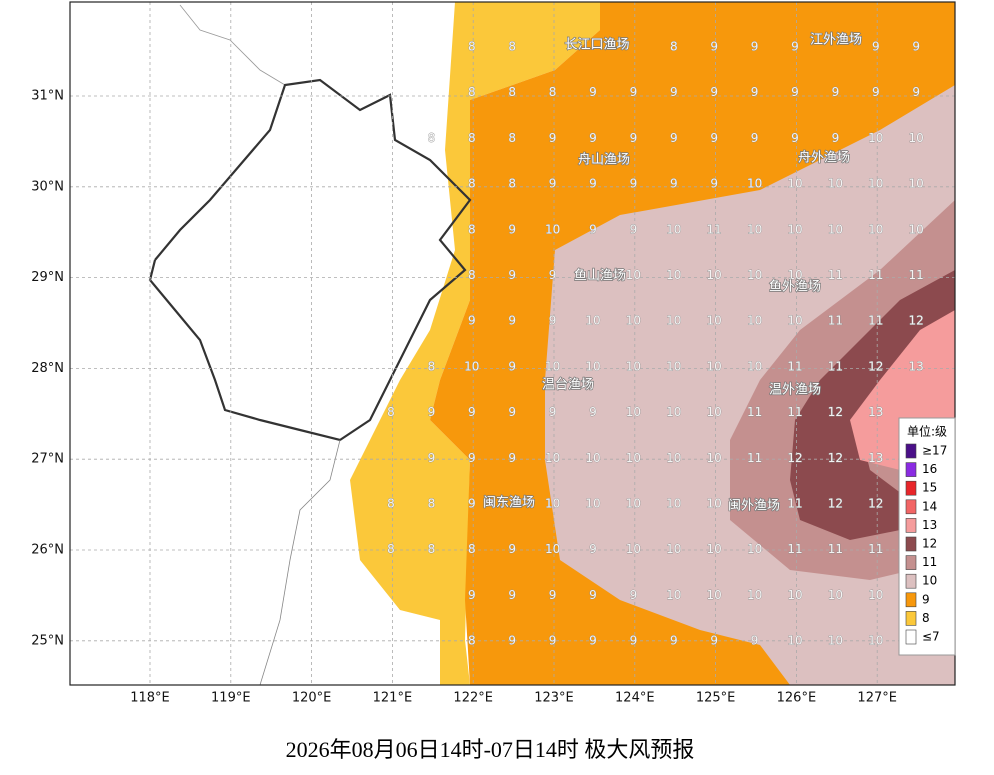 The width and height of the screenshot is (994, 775). What do you see at coordinates (836, 40) in the screenshot?
I see `fishing-ground-label: 江外渔场` at bounding box center [836, 40].